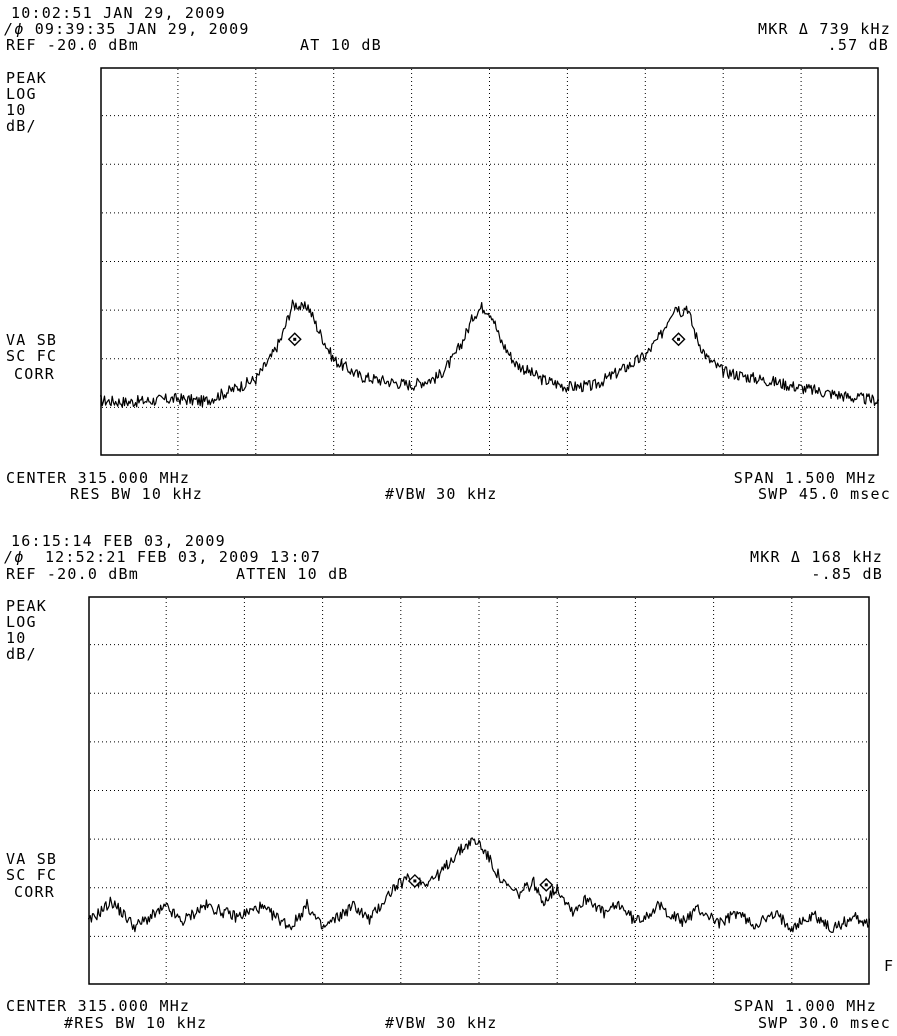 Image resolution: width=897 pixels, height=1036 pixels. What do you see at coordinates (183, 557) in the screenshot?
I see `ref-timestamp: 12:52:21 FEB 03, 2009 13:07` at bounding box center [183, 557].